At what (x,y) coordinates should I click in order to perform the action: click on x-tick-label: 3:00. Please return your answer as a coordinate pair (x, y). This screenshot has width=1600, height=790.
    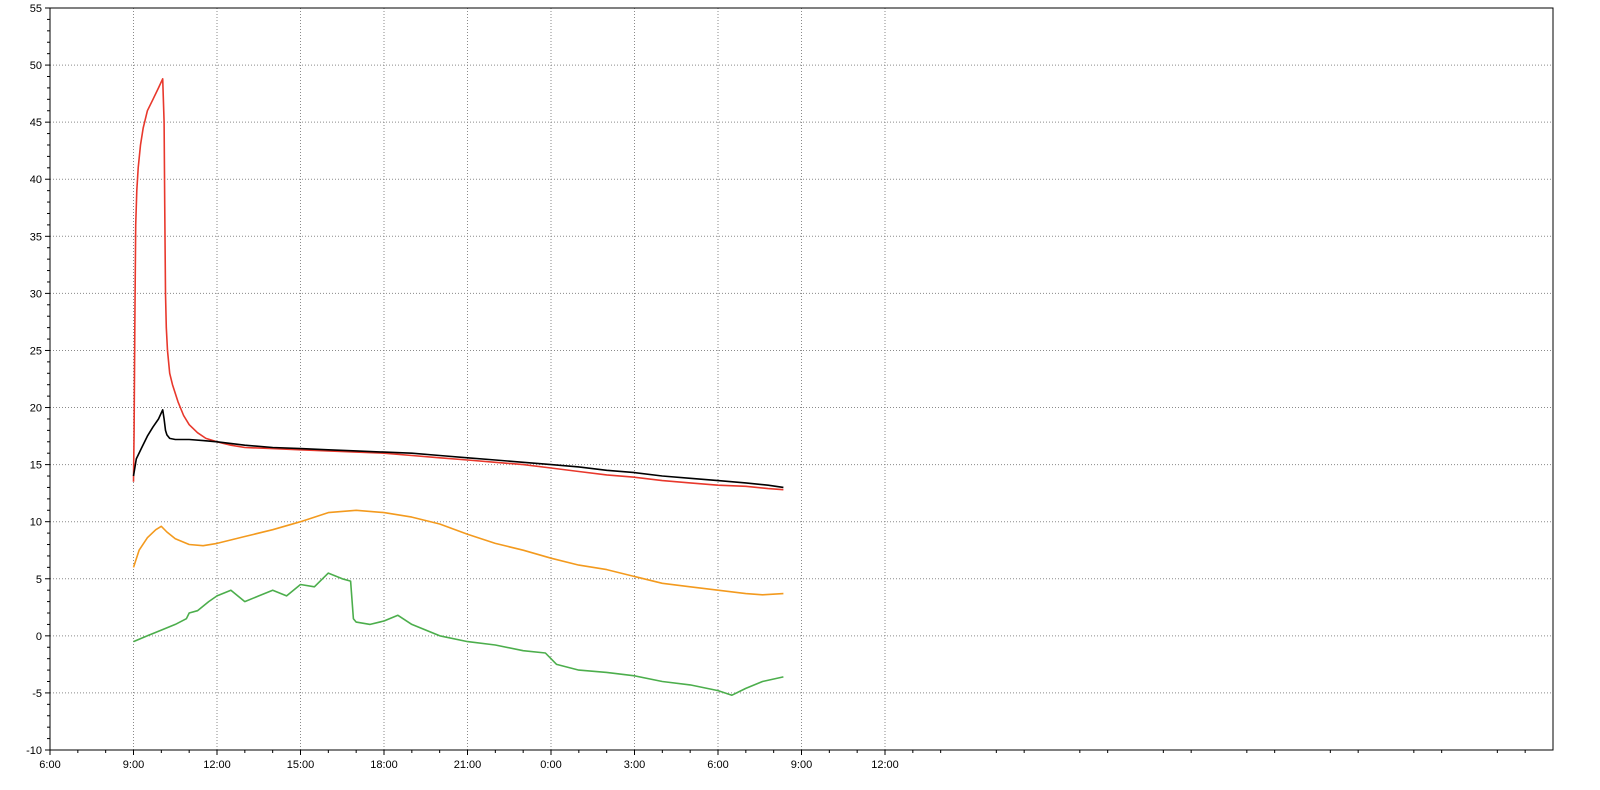
    Looking at the image, I should click on (634, 765).